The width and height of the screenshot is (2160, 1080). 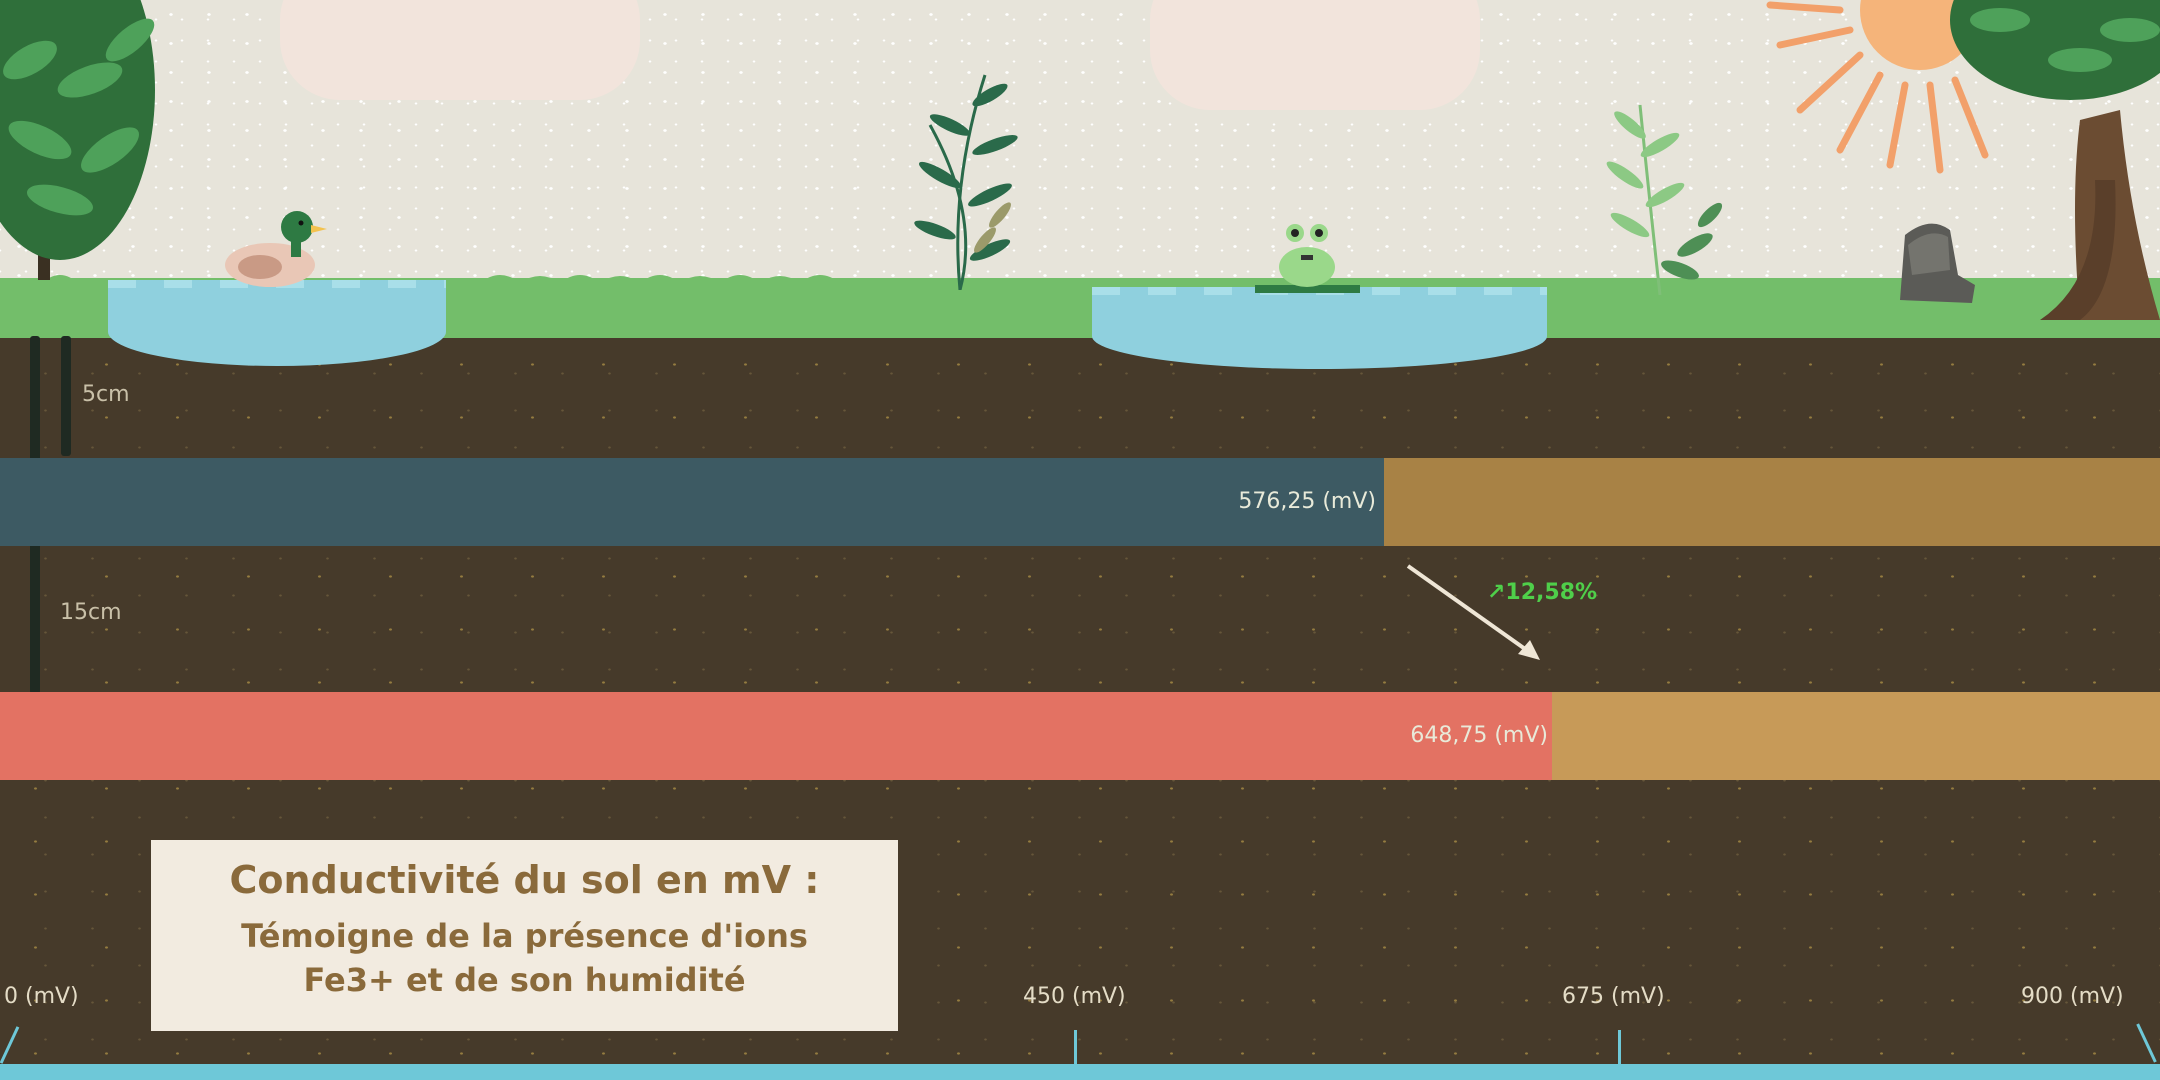 What do you see at coordinates (41, 996) in the screenshot?
I see `scale-tick-0: 0 (mV)` at bounding box center [41, 996].